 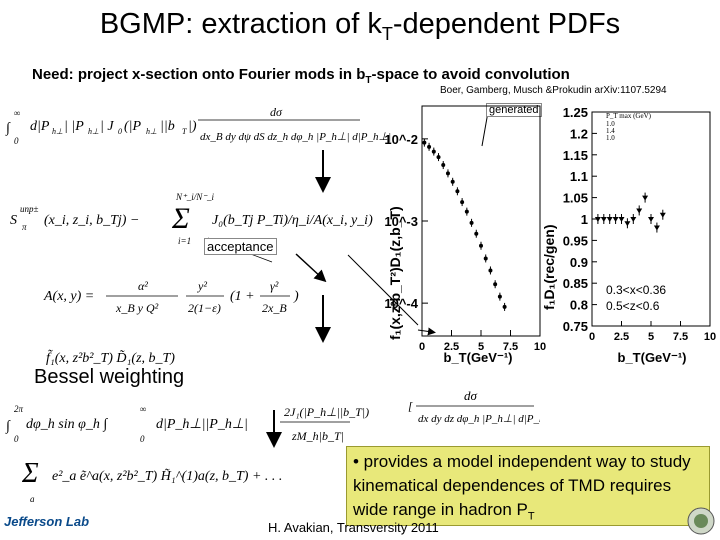 What do you see at coordinates (629, 116) in the screenshot?
I see `legend-title: P_T max (GeV)` at bounding box center [629, 116].